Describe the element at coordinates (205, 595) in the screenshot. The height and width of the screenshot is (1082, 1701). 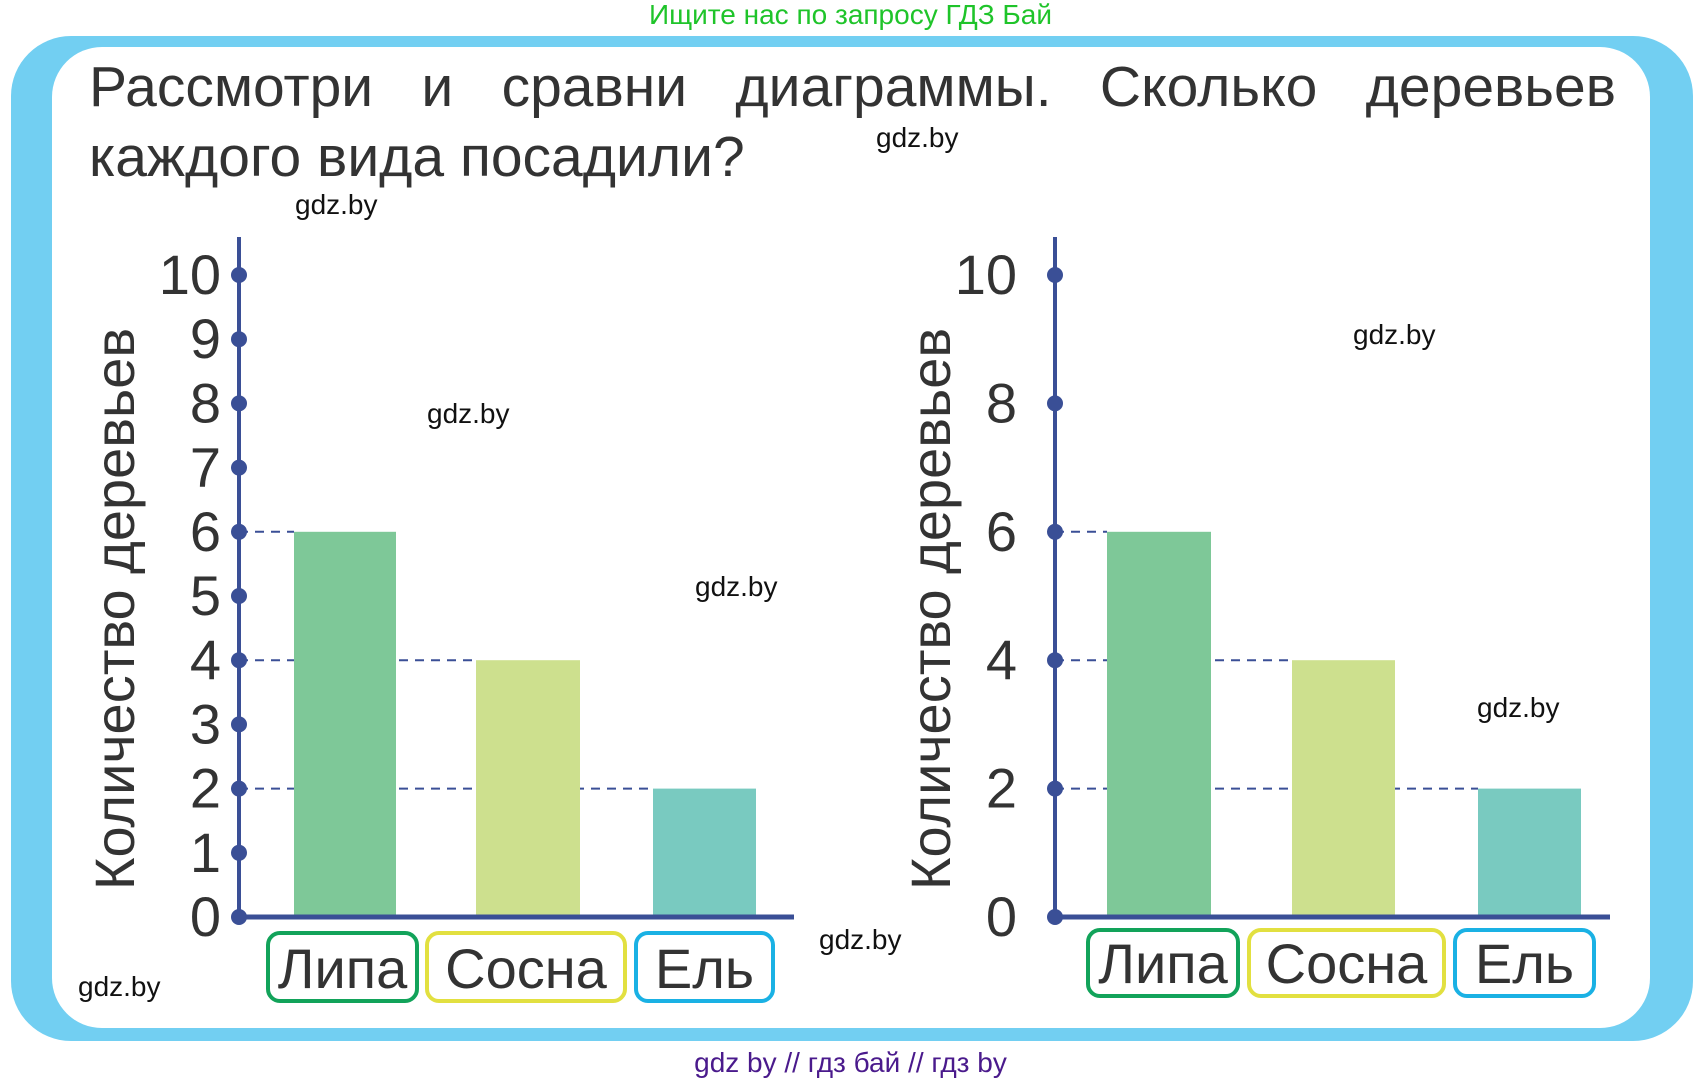
I see `tick-label-5: 5` at that location.